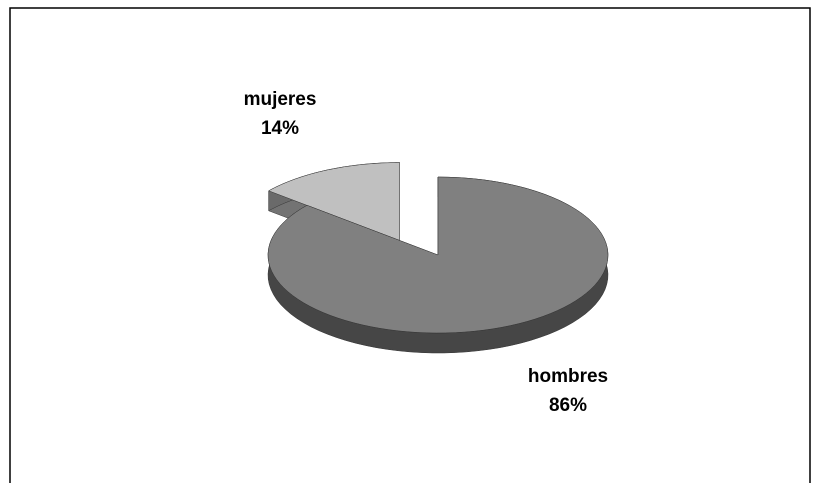  What do you see at coordinates (280, 128) in the screenshot?
I see `slice-value-label: 14%` at bounding box center [280, 128].